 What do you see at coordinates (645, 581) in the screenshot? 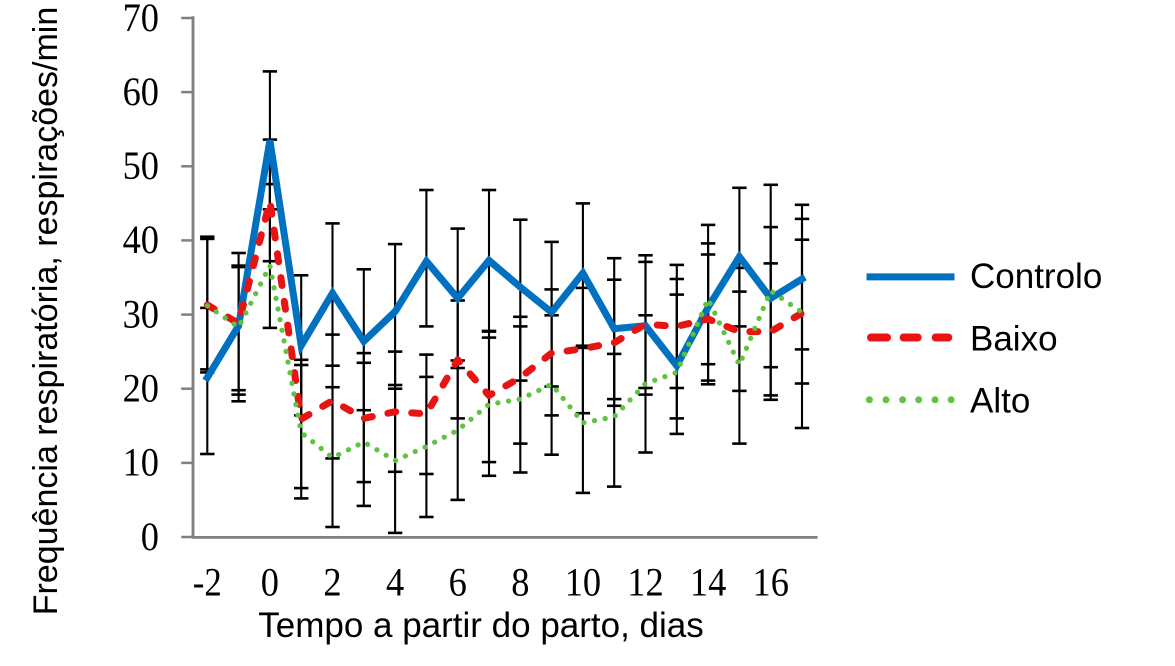
I see `svg-text: 12` at bounding box center [645, 581].